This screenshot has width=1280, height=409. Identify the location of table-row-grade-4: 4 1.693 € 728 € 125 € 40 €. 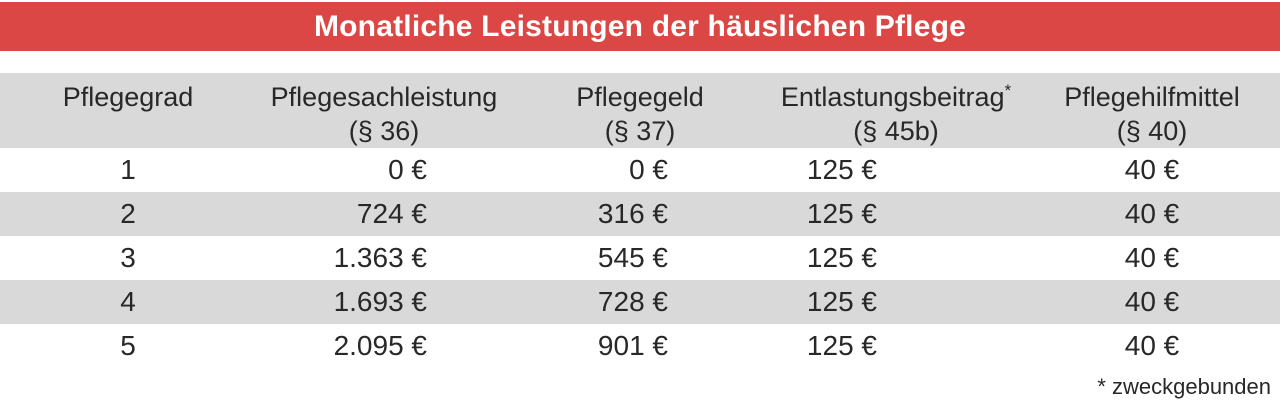
(640, 302).